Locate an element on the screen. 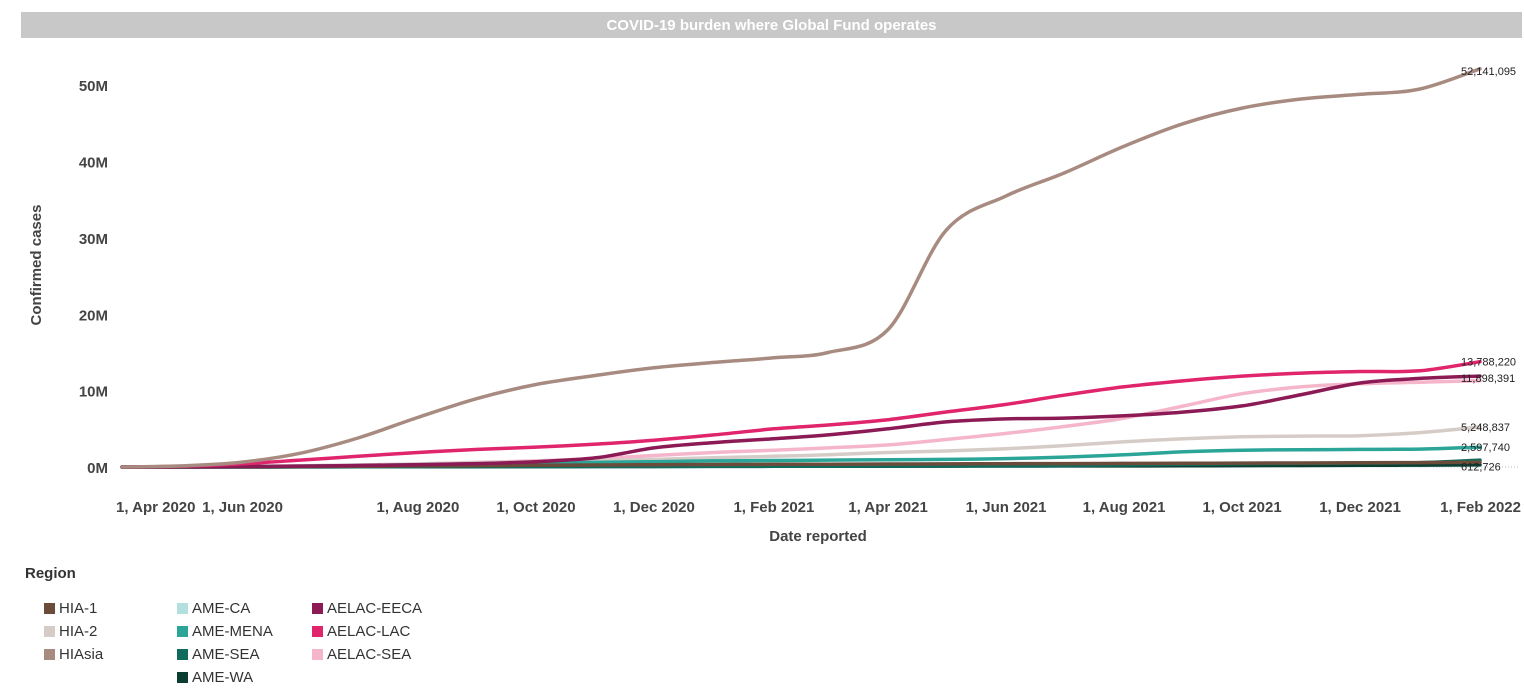 This screenshot has height=689, width=1524. legend-item: AELAC-LAC is located at coordinates (367, 631).